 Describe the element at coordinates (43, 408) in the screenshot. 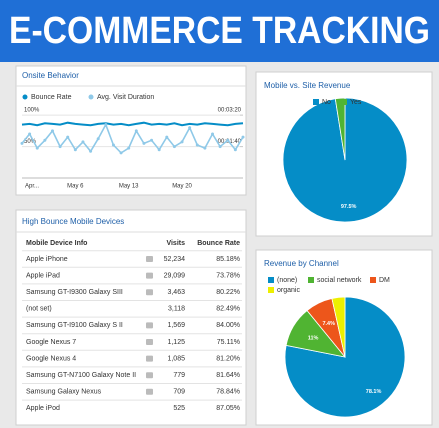

I see `table-cell: Apple iPod` at that location.